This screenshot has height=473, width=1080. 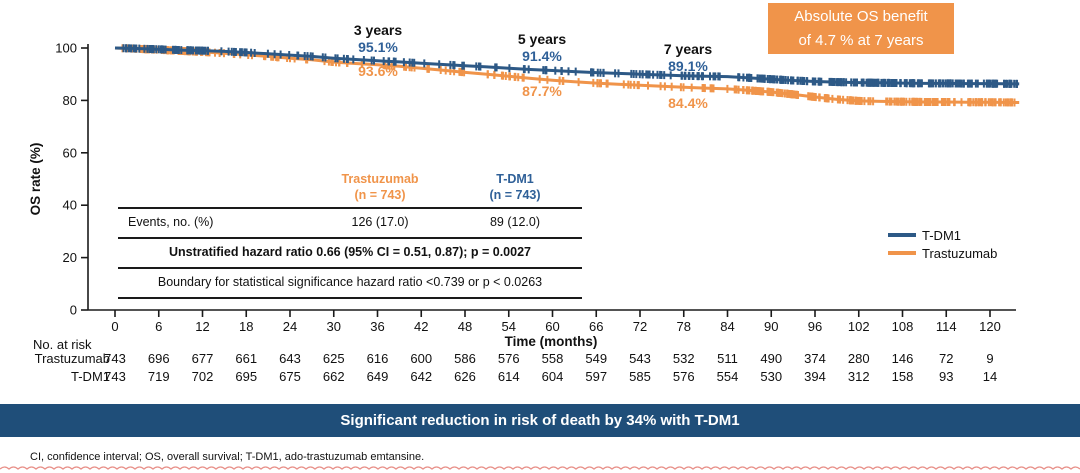 I want to click on risk-row-label: T-DM1, so click(x=90, y=376).